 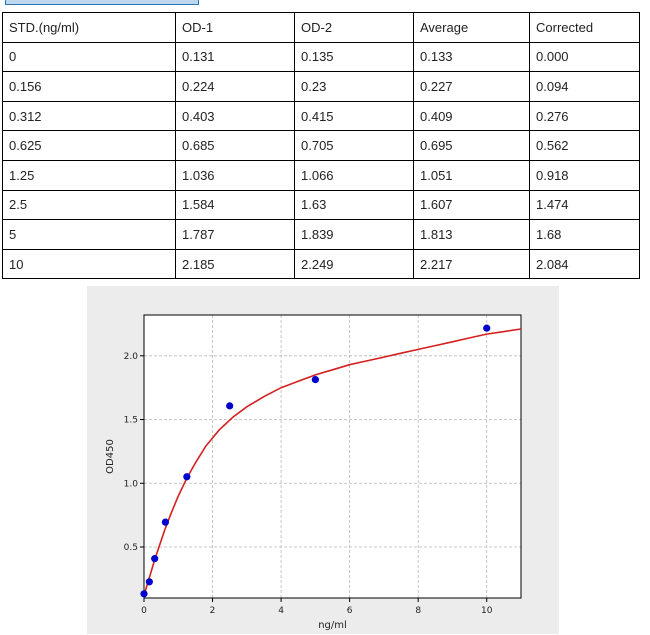 What do you see at coordinates (471, 57) in the screenshot?
I see `table-cell: 0.133` at bounding box center [471, 57].